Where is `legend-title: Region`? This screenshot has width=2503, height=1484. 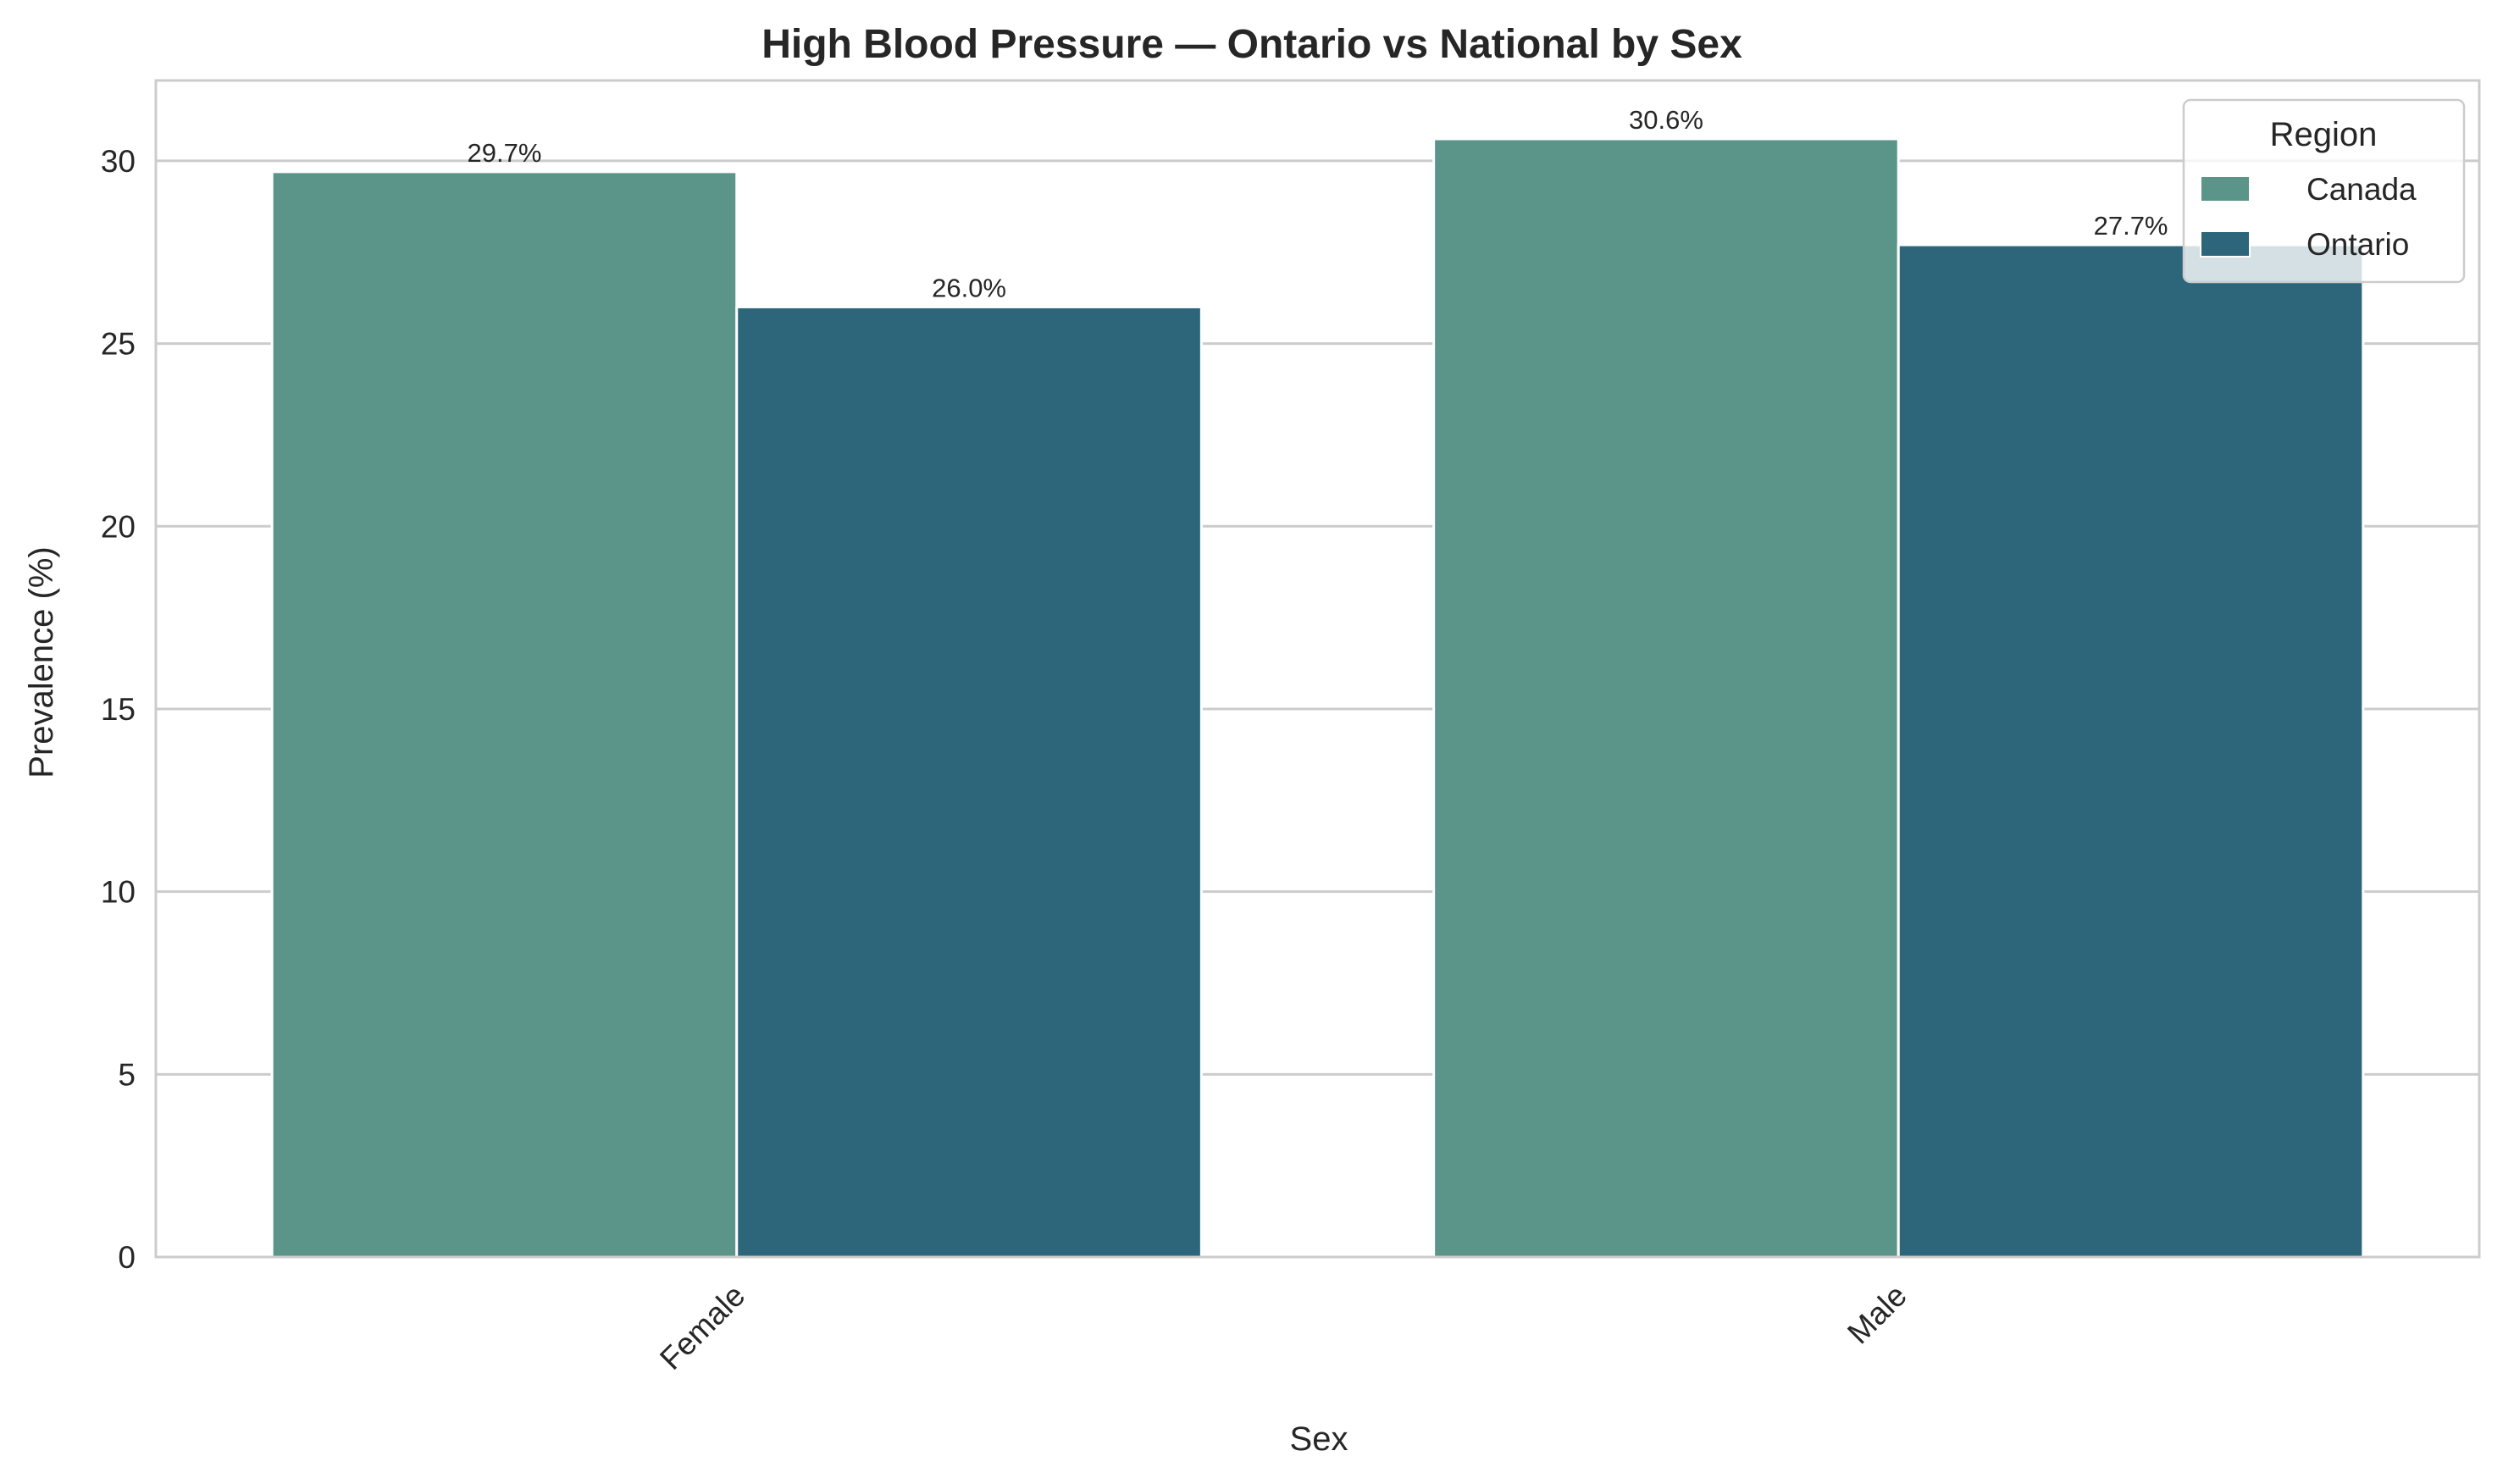 legend-title: Region is located at coordinates (2324, 134).